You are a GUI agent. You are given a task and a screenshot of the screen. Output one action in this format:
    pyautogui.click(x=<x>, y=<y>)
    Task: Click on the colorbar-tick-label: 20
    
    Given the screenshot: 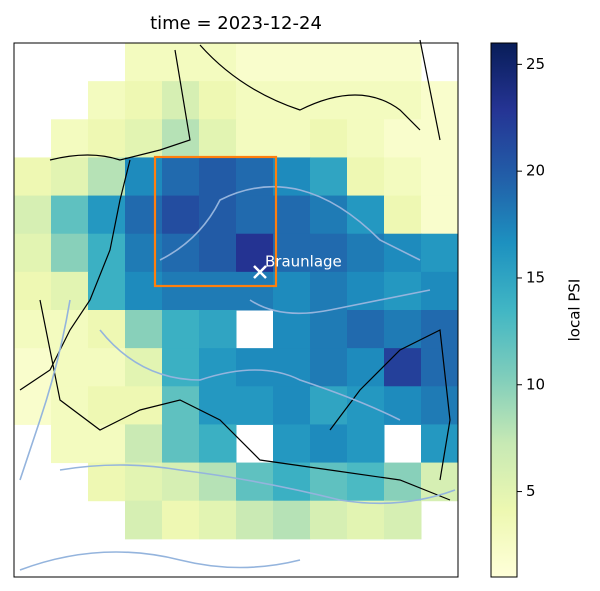 What is the action you would take?
    pyautogui.click(x=535, y=171)
    